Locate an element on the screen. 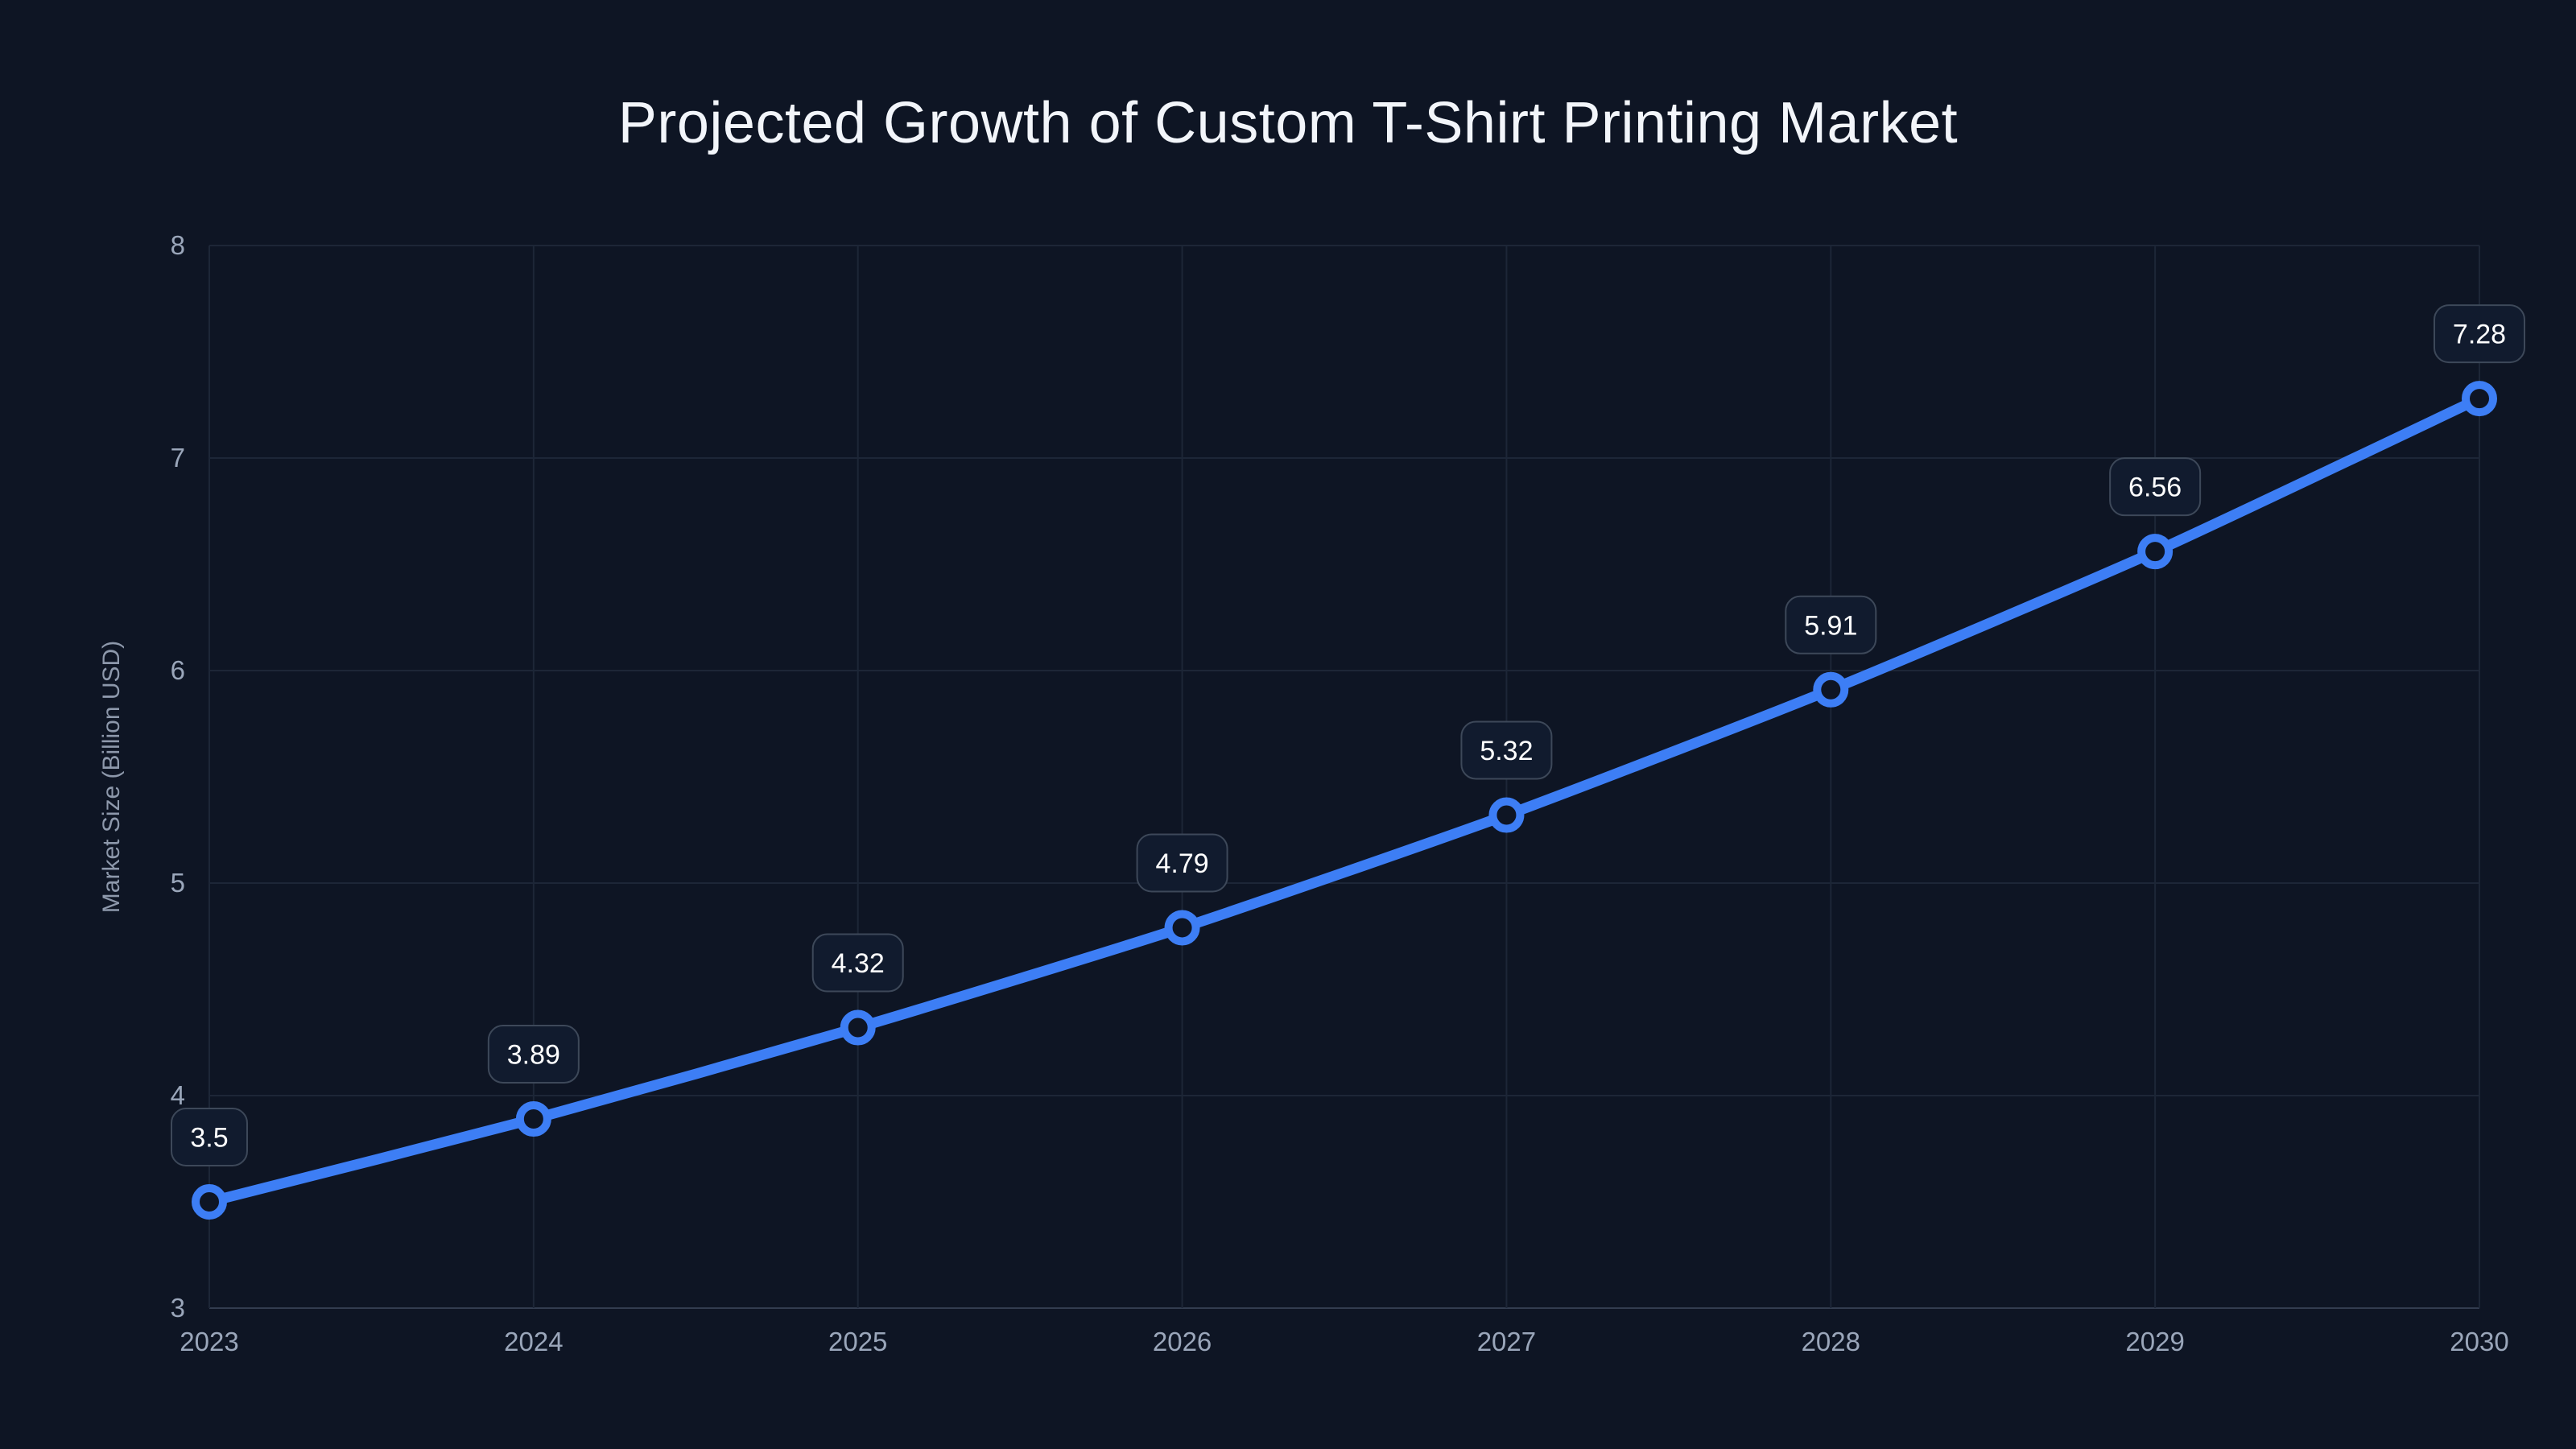 The height and width of the screenshot is (1449, 2576). y-axis-tick-label: 3 is located at coordinates (178, 1308).